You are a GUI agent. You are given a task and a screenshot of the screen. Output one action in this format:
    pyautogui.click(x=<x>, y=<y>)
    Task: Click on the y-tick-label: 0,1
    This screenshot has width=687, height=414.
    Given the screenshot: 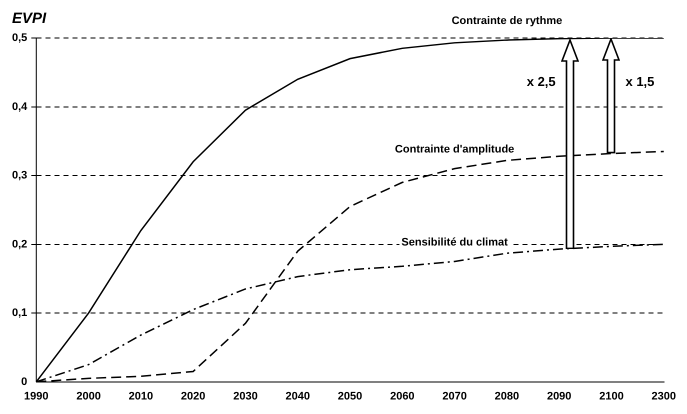 What is the action you would take?
    pyautogui.click(x=20, y=313)
    